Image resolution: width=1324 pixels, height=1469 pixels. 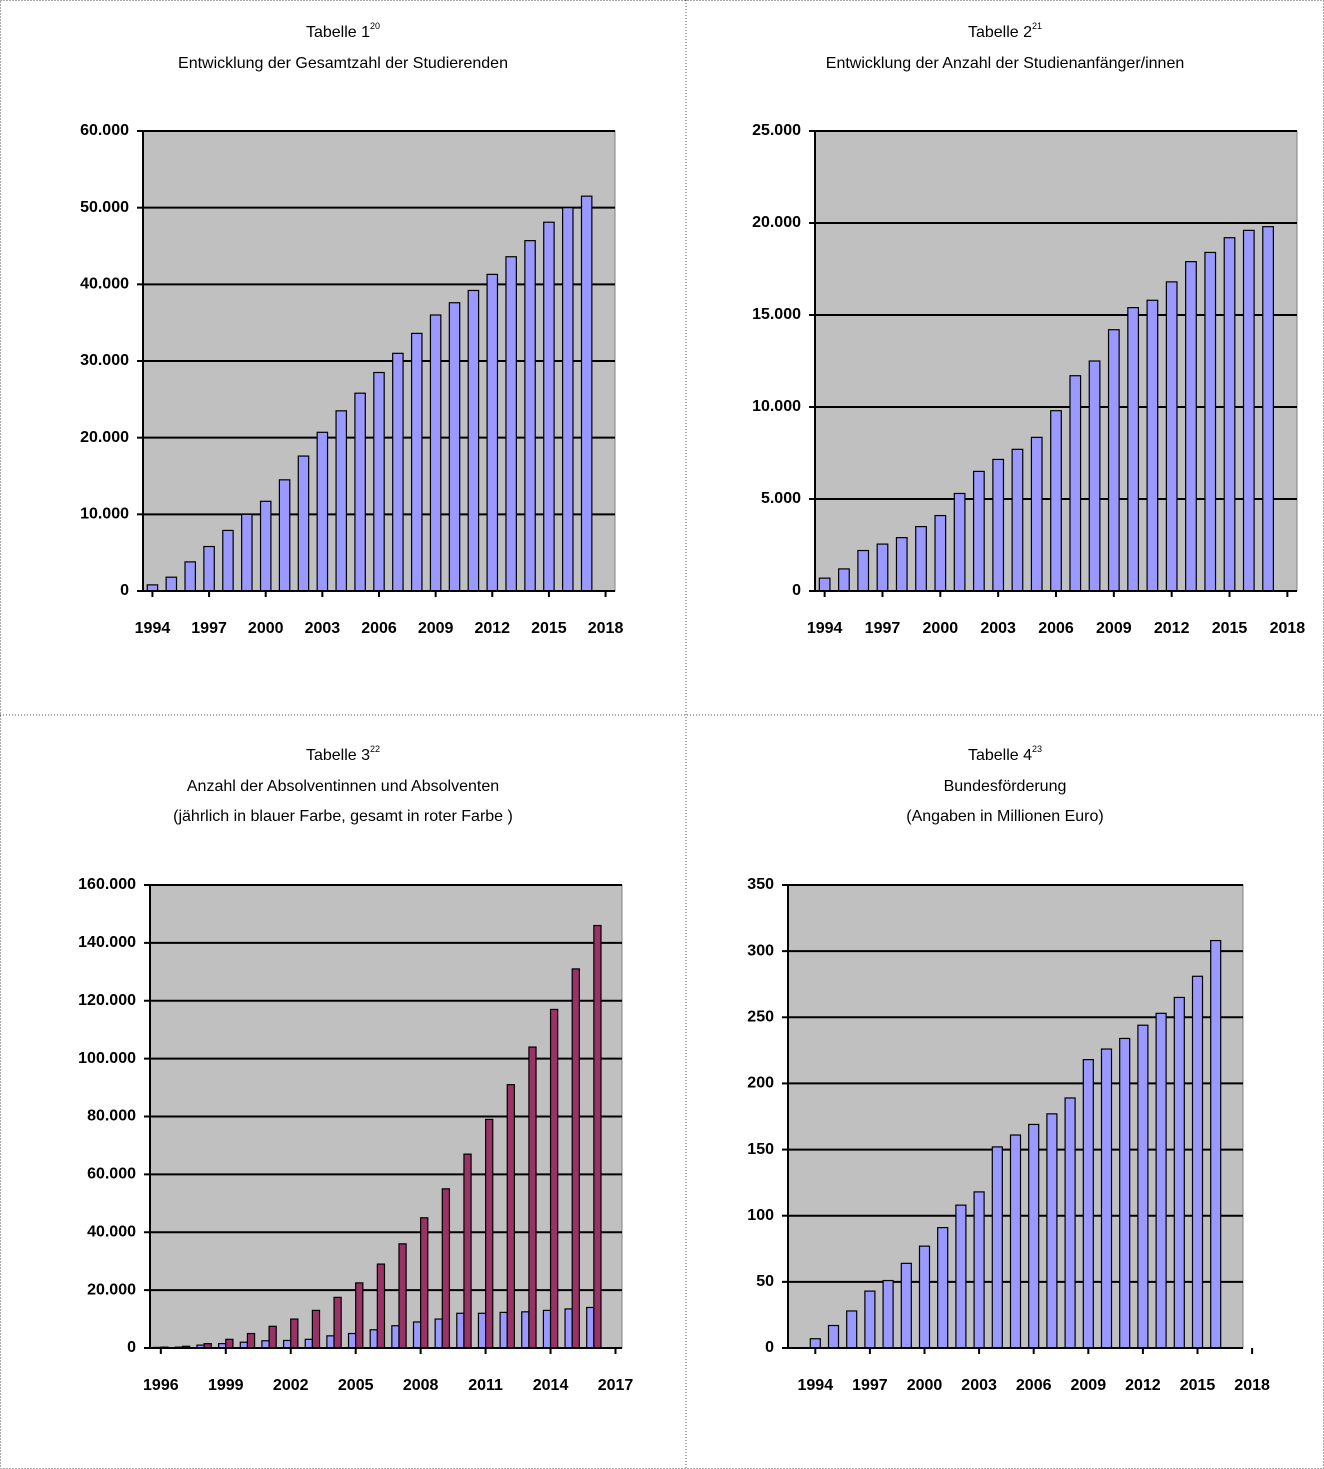 What do you see at coordinates (107, 1058) in the screenshot?
I see `y-tick-label: 100.000` at bounding box center [107, 1058].